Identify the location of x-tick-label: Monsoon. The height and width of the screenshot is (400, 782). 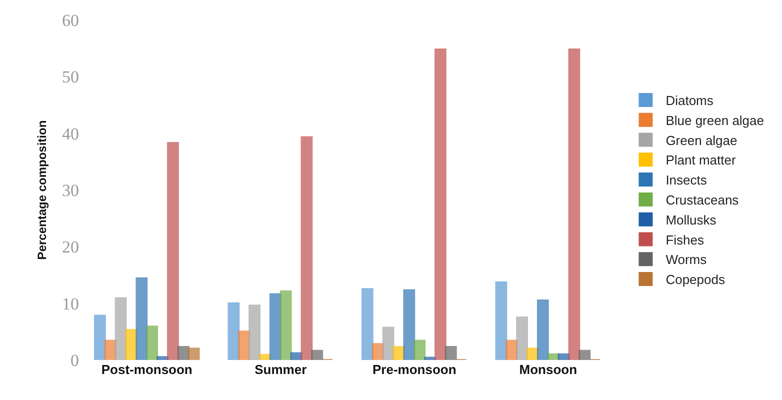
(548, 369).